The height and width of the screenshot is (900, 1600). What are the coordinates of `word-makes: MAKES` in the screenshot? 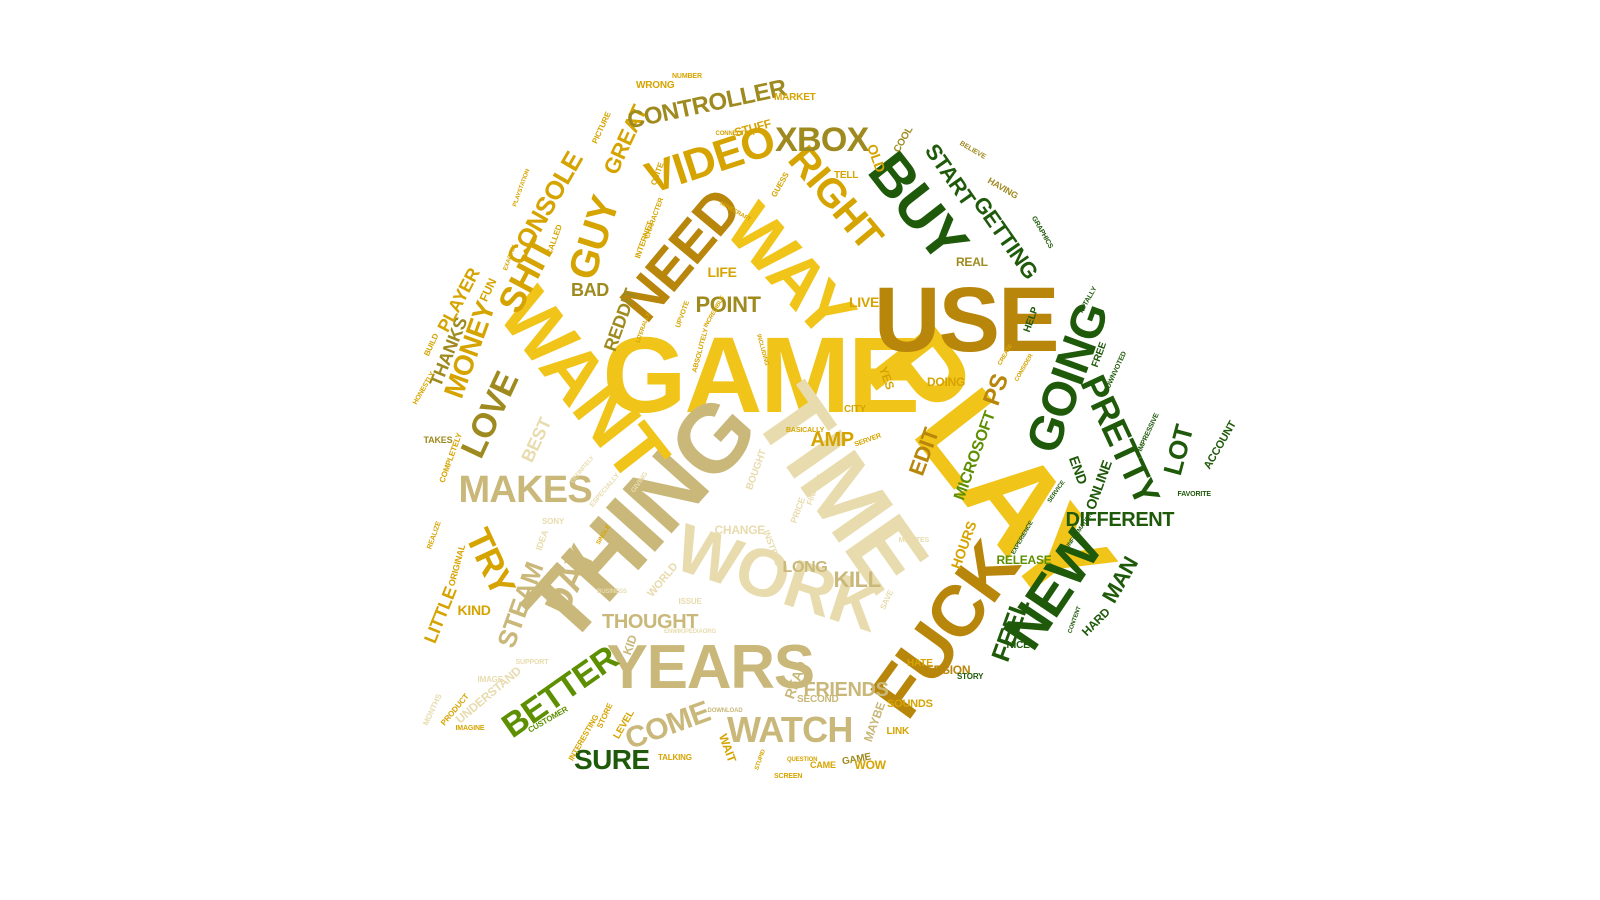 It's located at (525, 490).